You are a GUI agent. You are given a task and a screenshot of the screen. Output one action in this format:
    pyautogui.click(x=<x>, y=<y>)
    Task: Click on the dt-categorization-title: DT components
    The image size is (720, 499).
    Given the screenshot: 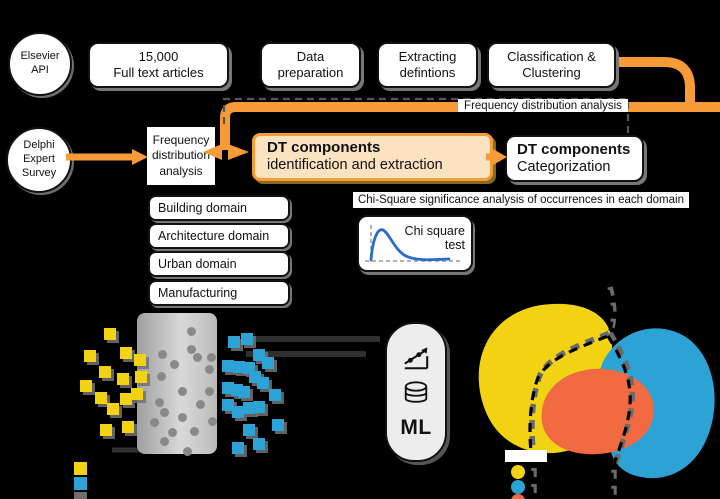 What is the action you would take?
    pyautogui.click(x=574, y=149)
    